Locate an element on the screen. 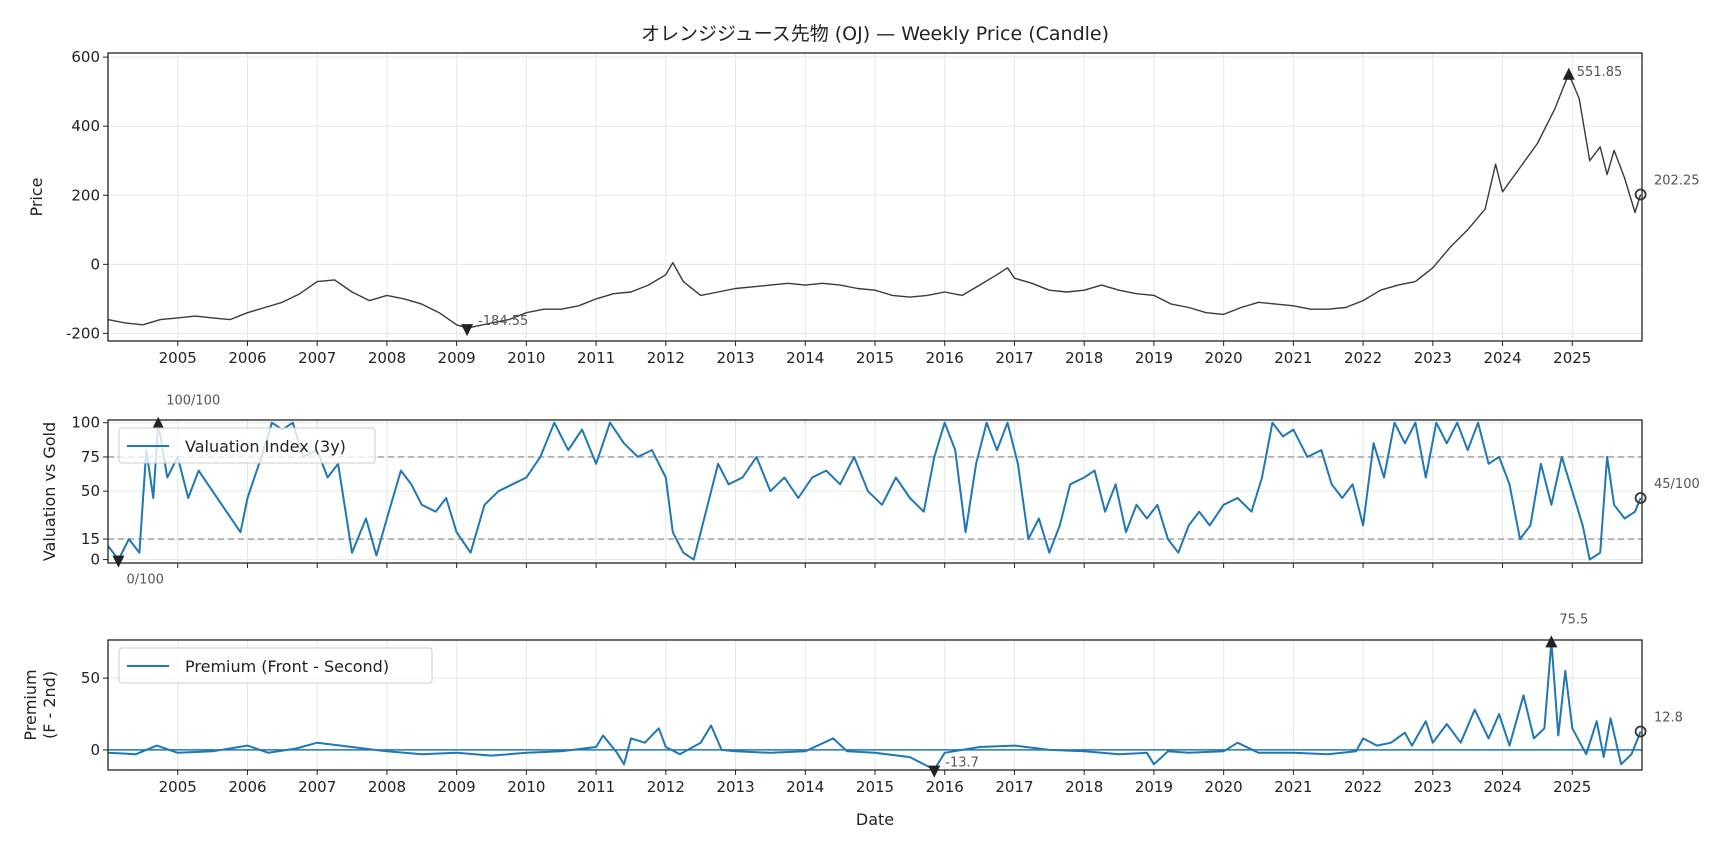  y-axis-label: (F - 2nd) is located at coordinates (49, 705).